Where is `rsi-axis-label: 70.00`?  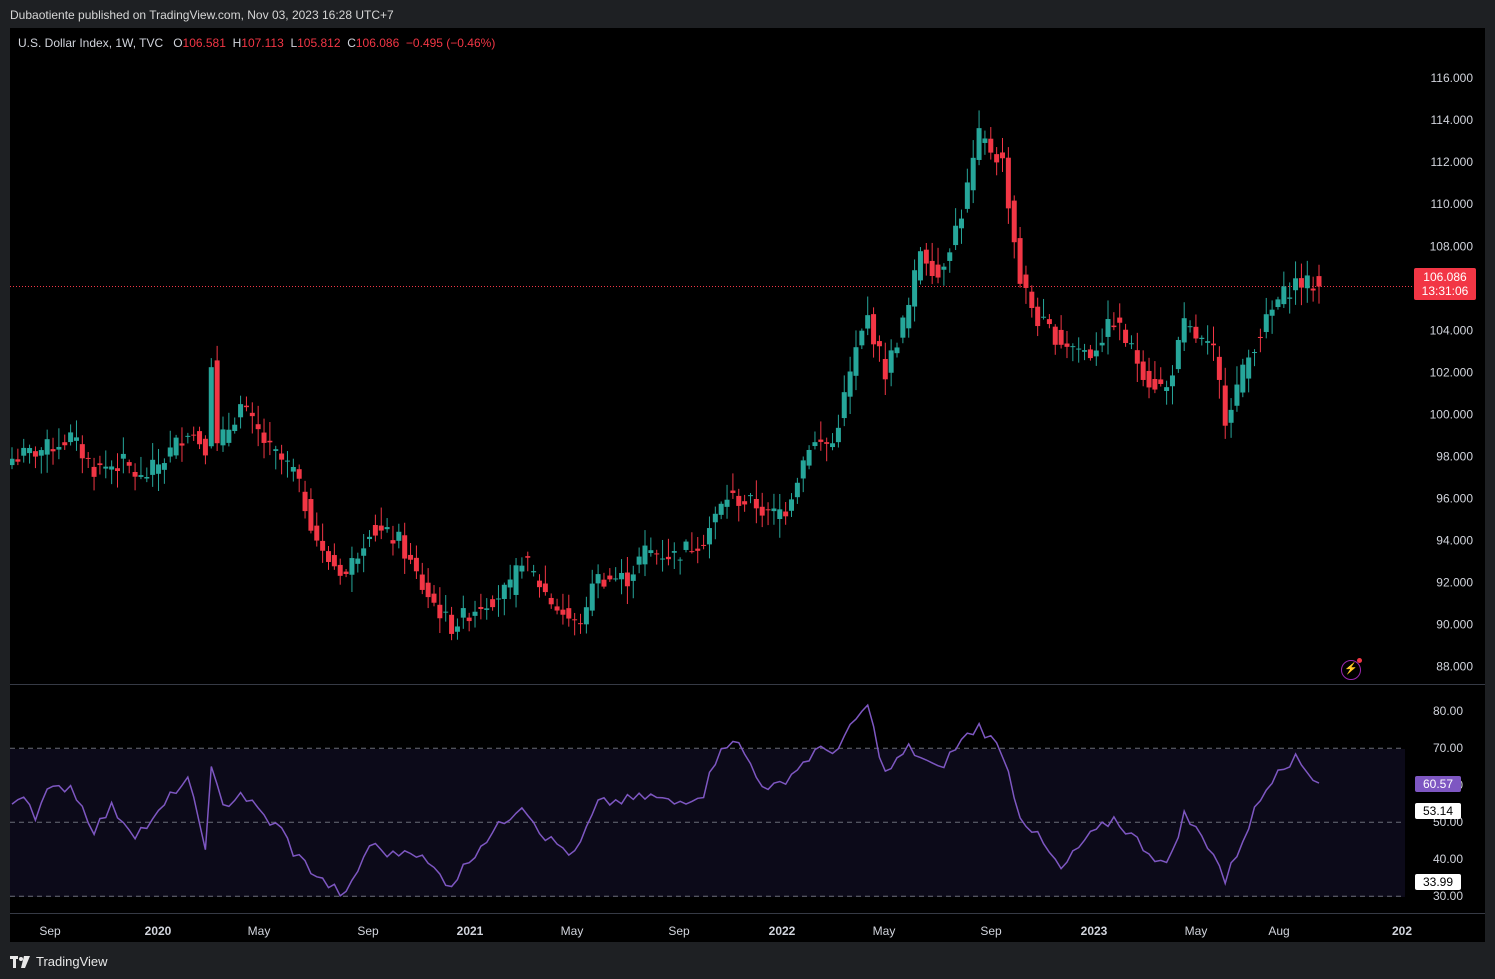
rsi-axis-label: 70.00 is located at coordinates (1448, 748).